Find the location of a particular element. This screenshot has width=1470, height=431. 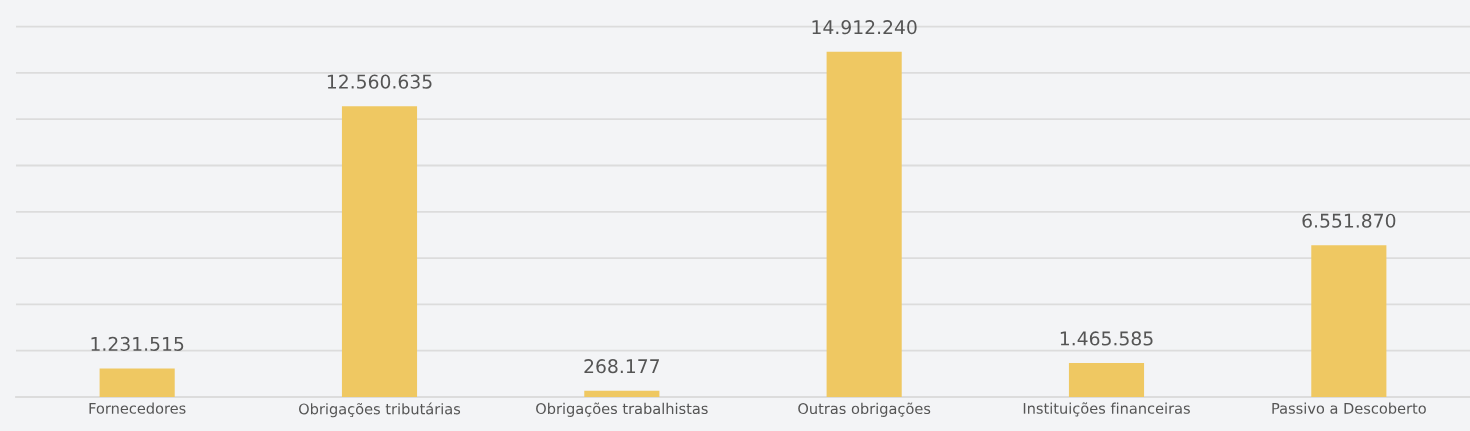

x-tick-label: Passivo a Descoberto is located at coordinates (1349, 408).